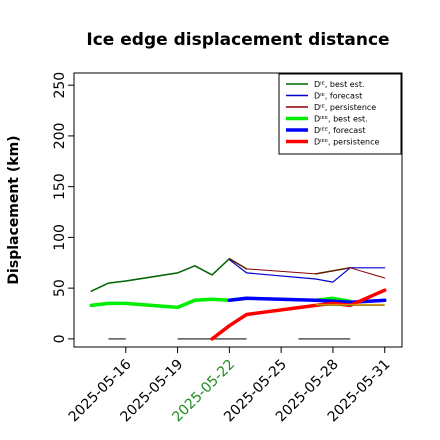 This screenshot has height=440, width=440. Describe the element at coordinates (60, 288) in the screenshot. I see `y-tick-label-50: 50` at that location.